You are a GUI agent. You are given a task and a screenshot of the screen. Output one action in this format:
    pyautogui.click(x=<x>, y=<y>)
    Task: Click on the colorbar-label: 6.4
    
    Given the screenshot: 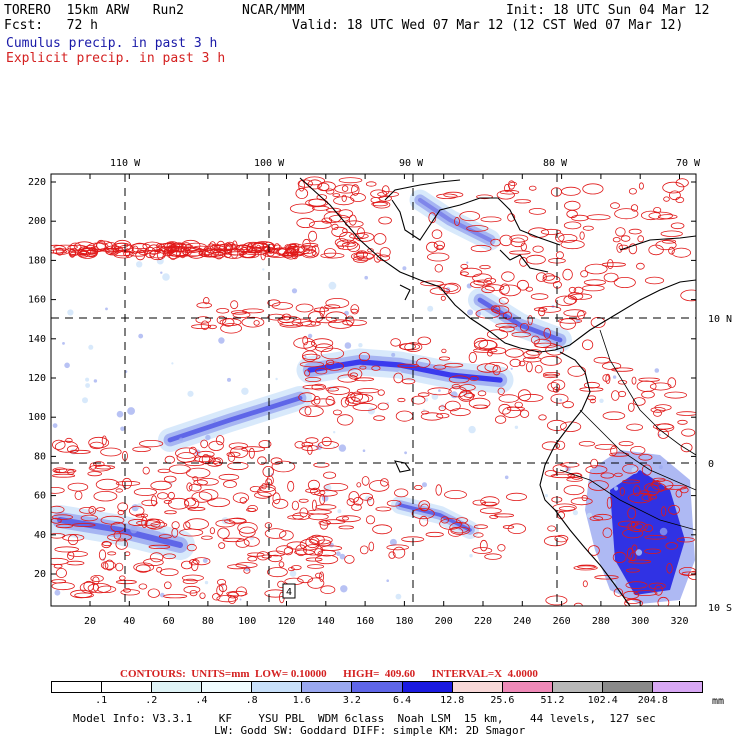 What is the action you would take?
    pyautogui.click(x=402, y=700)
    